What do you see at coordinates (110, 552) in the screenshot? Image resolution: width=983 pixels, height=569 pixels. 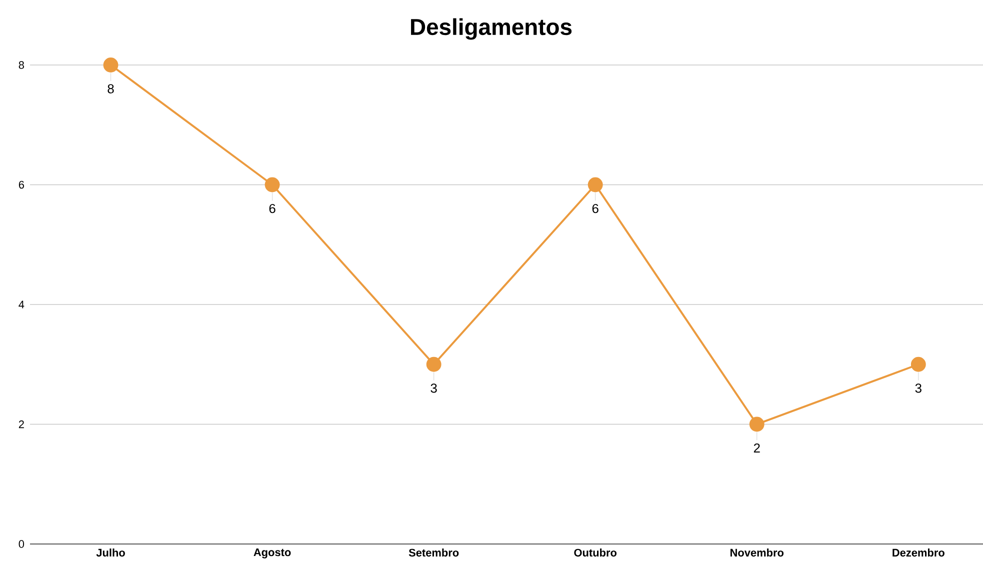 I see `x-tick-label: Julho` at bounding box center [110, 552].